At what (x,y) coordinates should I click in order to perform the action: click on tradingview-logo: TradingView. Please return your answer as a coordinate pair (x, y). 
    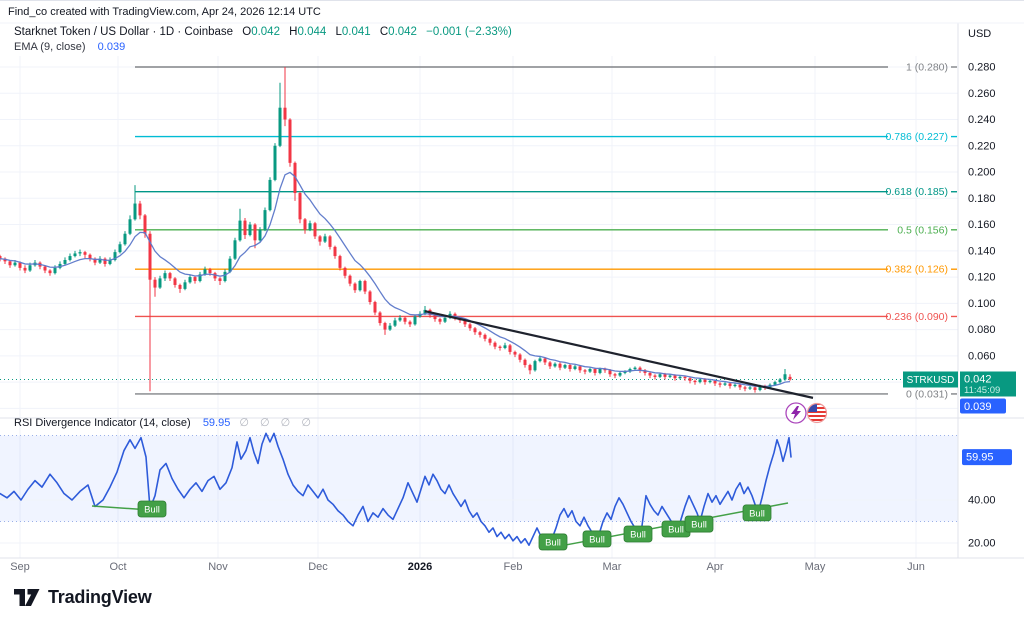
    Looking at the image, I should click on (83, 597).